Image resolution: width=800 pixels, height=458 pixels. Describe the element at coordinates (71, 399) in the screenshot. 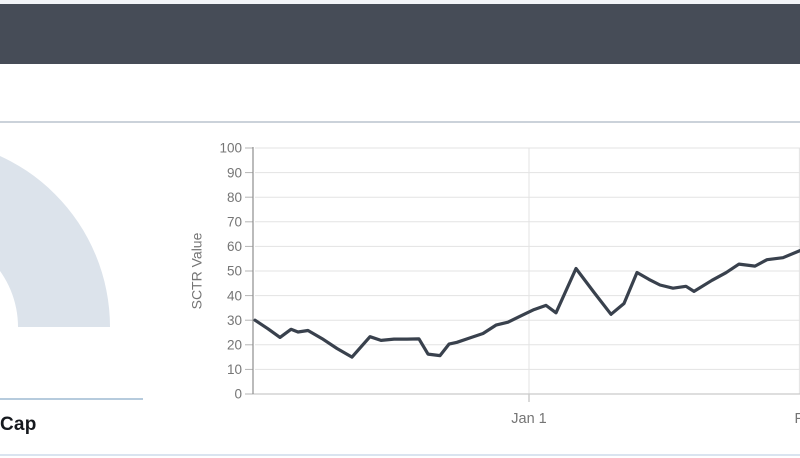

I see `card-divider` at that location.